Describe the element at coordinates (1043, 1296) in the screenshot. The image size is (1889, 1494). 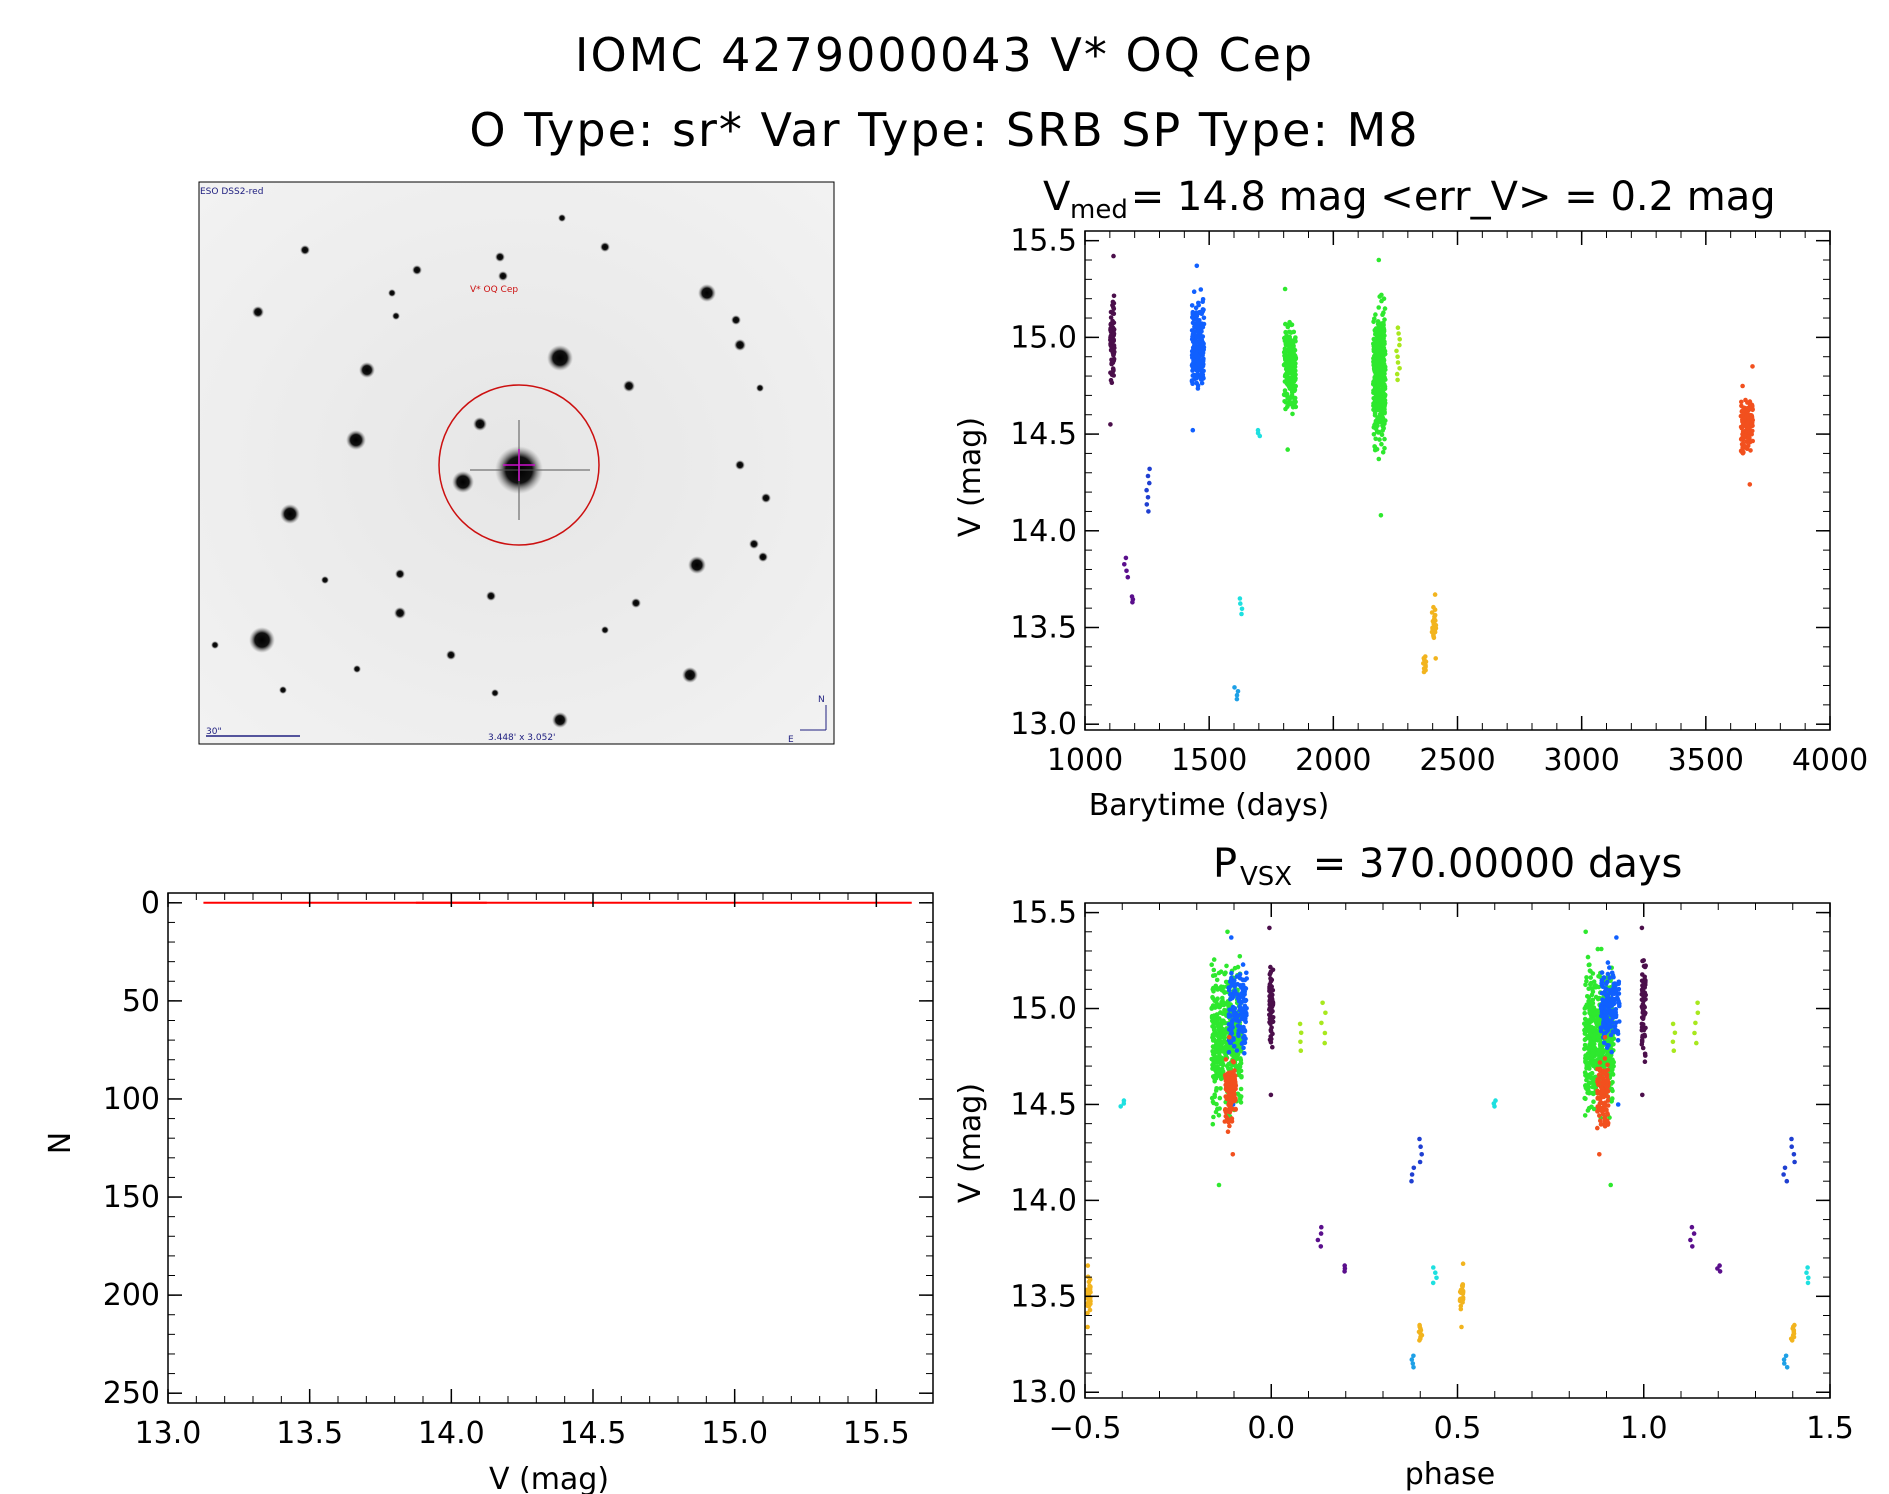
I see `phase-ytick-label: 13.5` at that location.